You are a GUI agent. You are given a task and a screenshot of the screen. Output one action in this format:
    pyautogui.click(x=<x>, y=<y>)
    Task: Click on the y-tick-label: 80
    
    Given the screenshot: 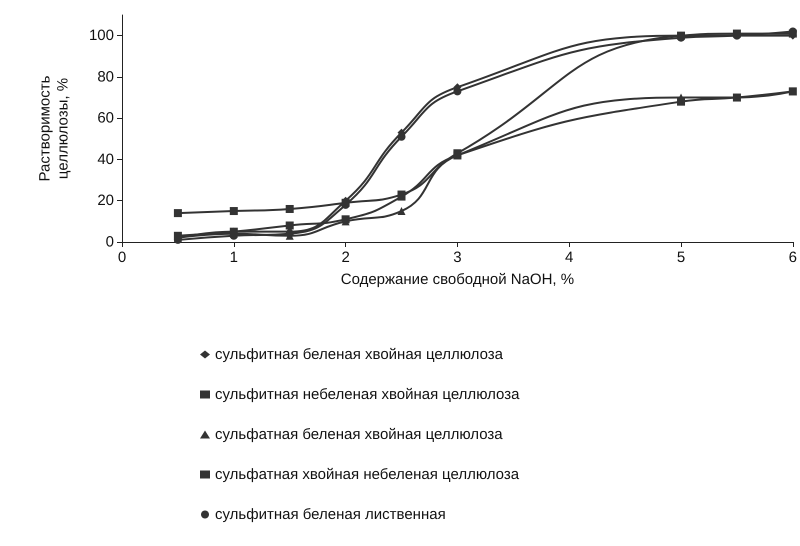 What is the action you would take?
    pyautogui.click(x=105, y=77)
    